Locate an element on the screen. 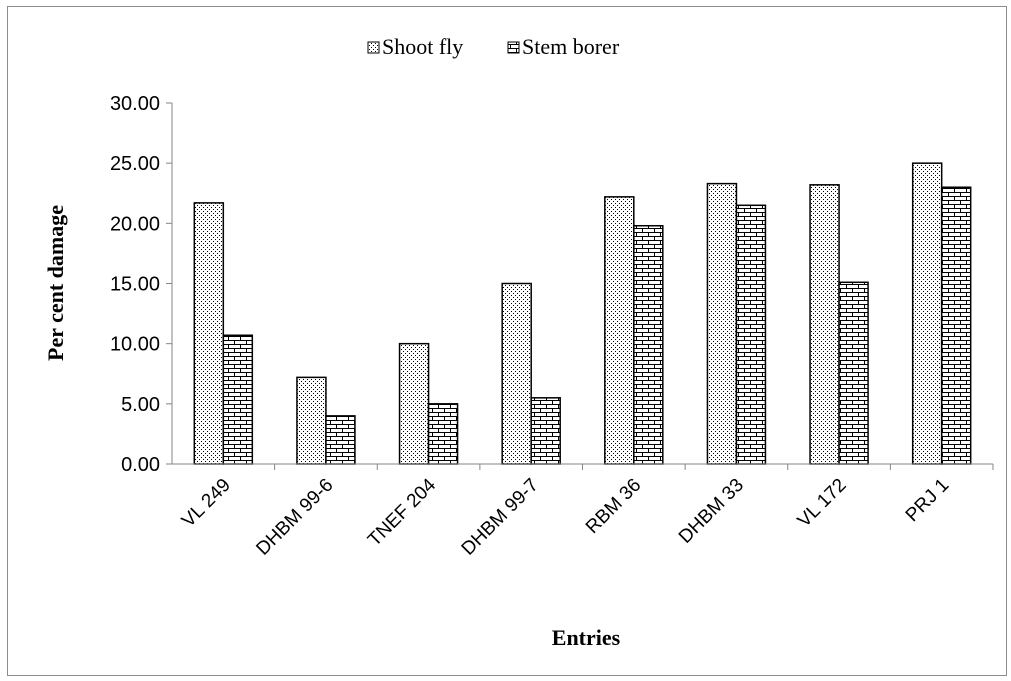  legend-label-shoot-fly: Shoot fly is located at coordinates (422, 46).